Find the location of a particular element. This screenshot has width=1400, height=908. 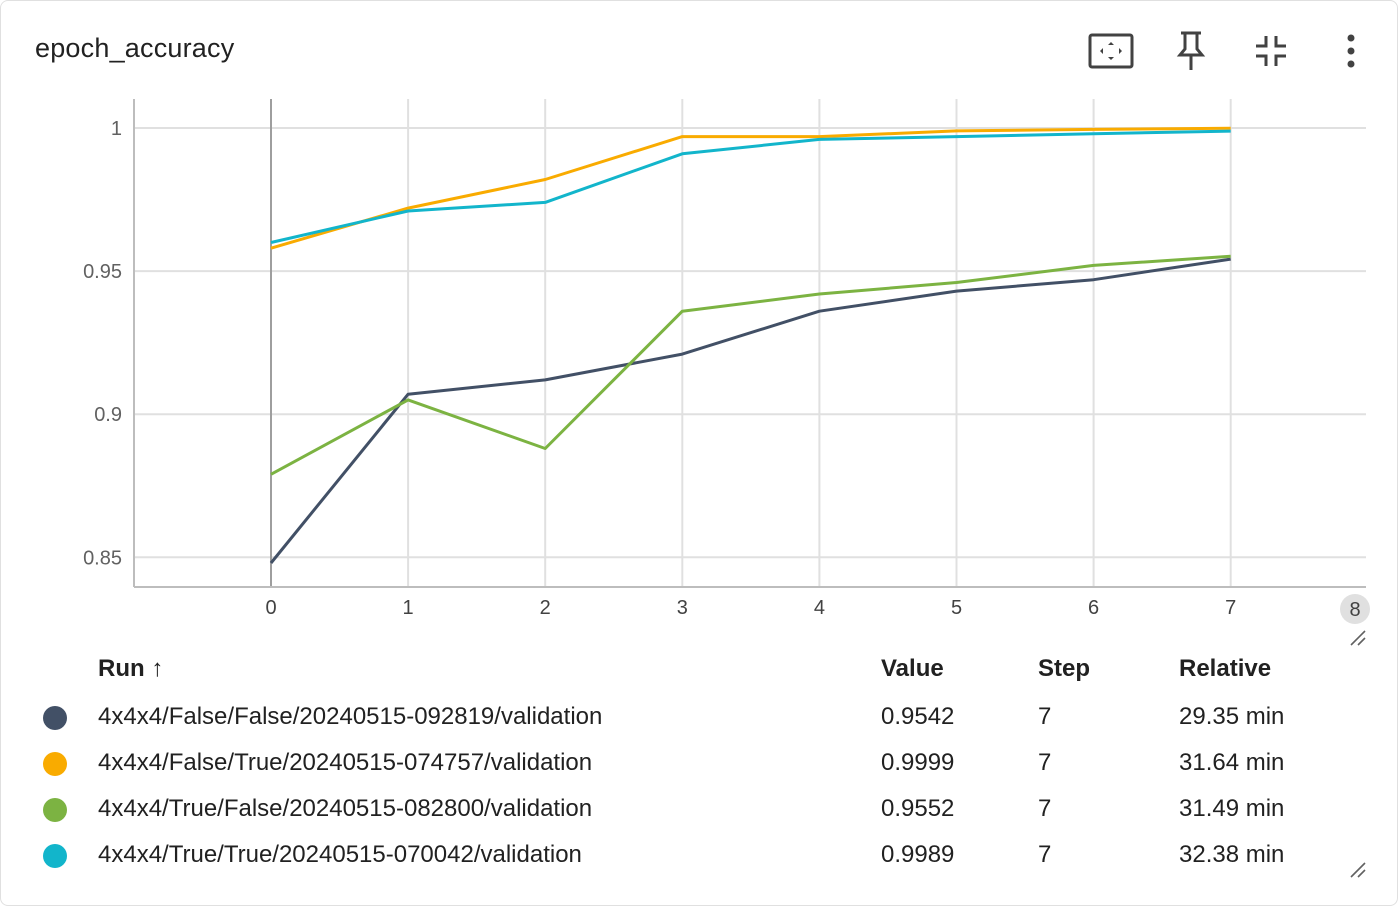

more-options-button is located at coordinates (1351, 51).